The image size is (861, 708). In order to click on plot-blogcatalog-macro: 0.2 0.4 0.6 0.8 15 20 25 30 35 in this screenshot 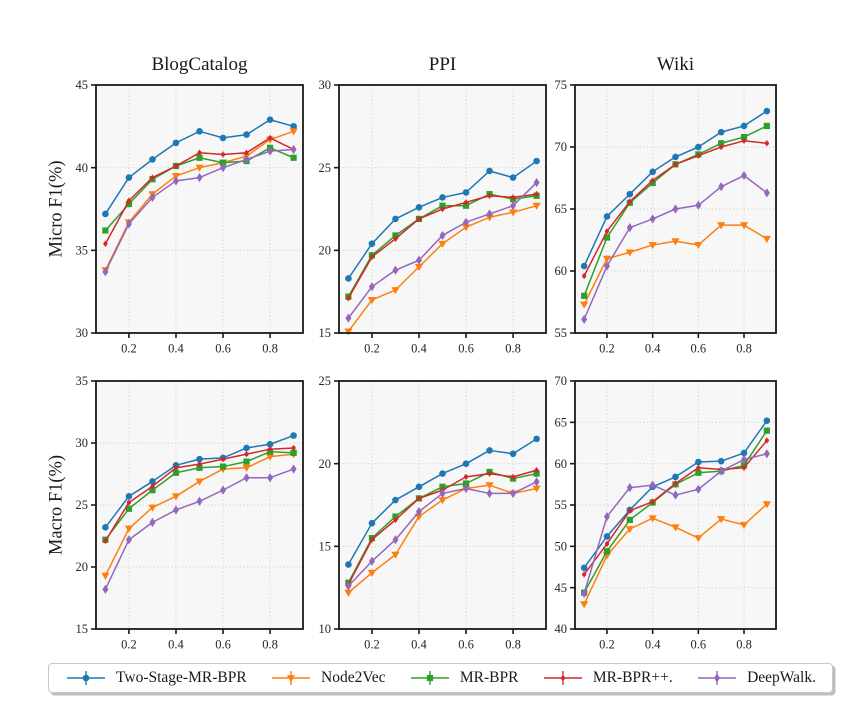, I will do `click(190, 513)`.